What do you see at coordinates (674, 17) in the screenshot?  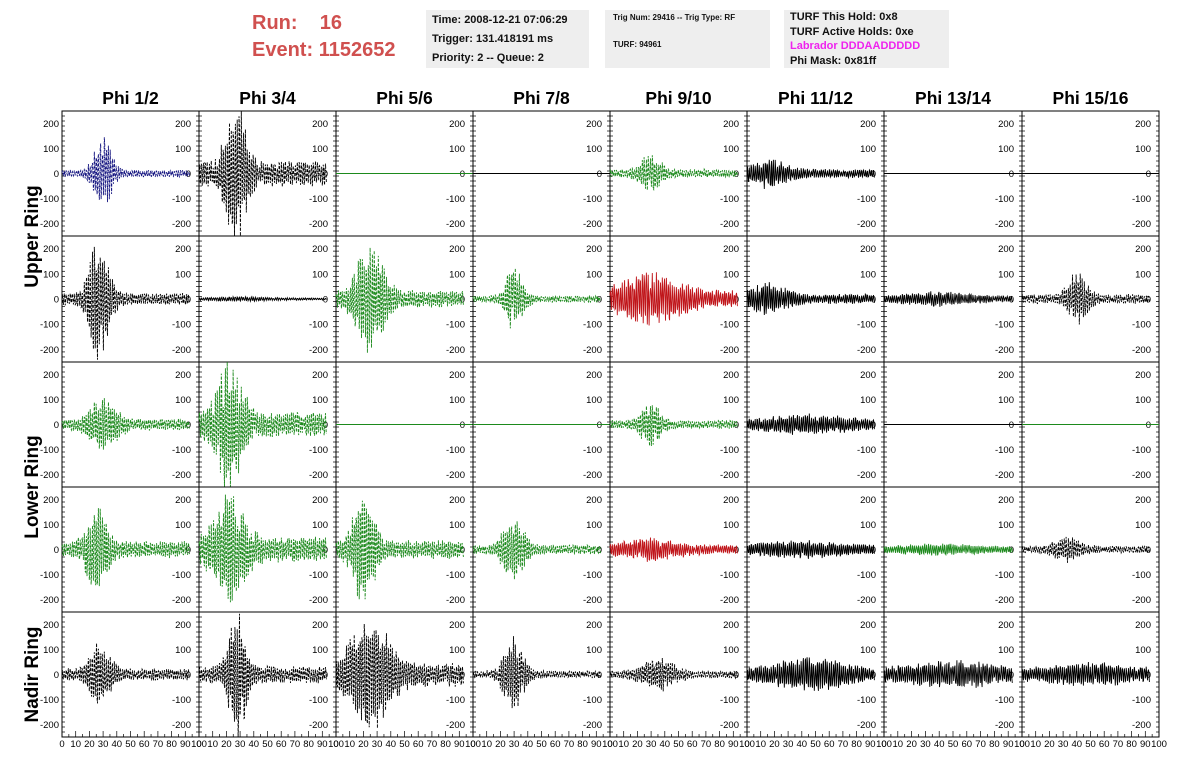 I see `trig-num-text: Trig Num: 29416 -- Trig Type: RF` at bounding box center [674, 17].